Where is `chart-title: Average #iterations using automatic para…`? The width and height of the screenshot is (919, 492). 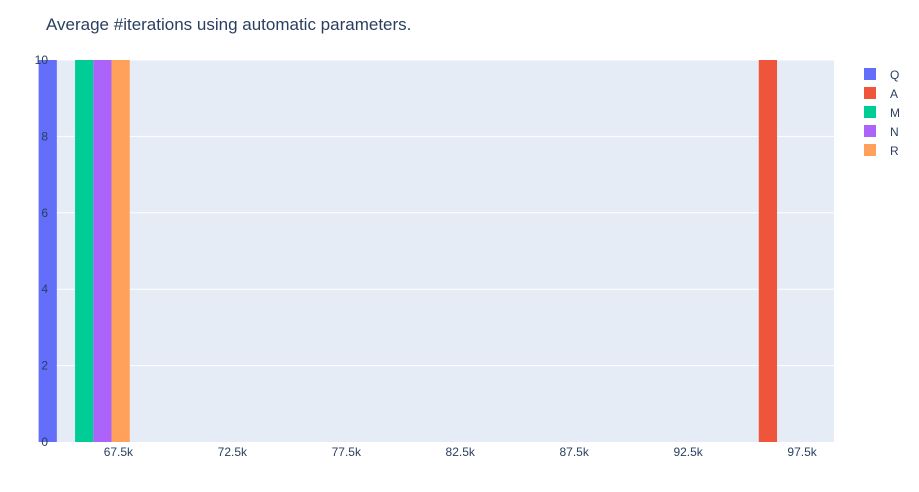 chart-title: Average #iterations using automatic para… is located at coordinates (228, 24).